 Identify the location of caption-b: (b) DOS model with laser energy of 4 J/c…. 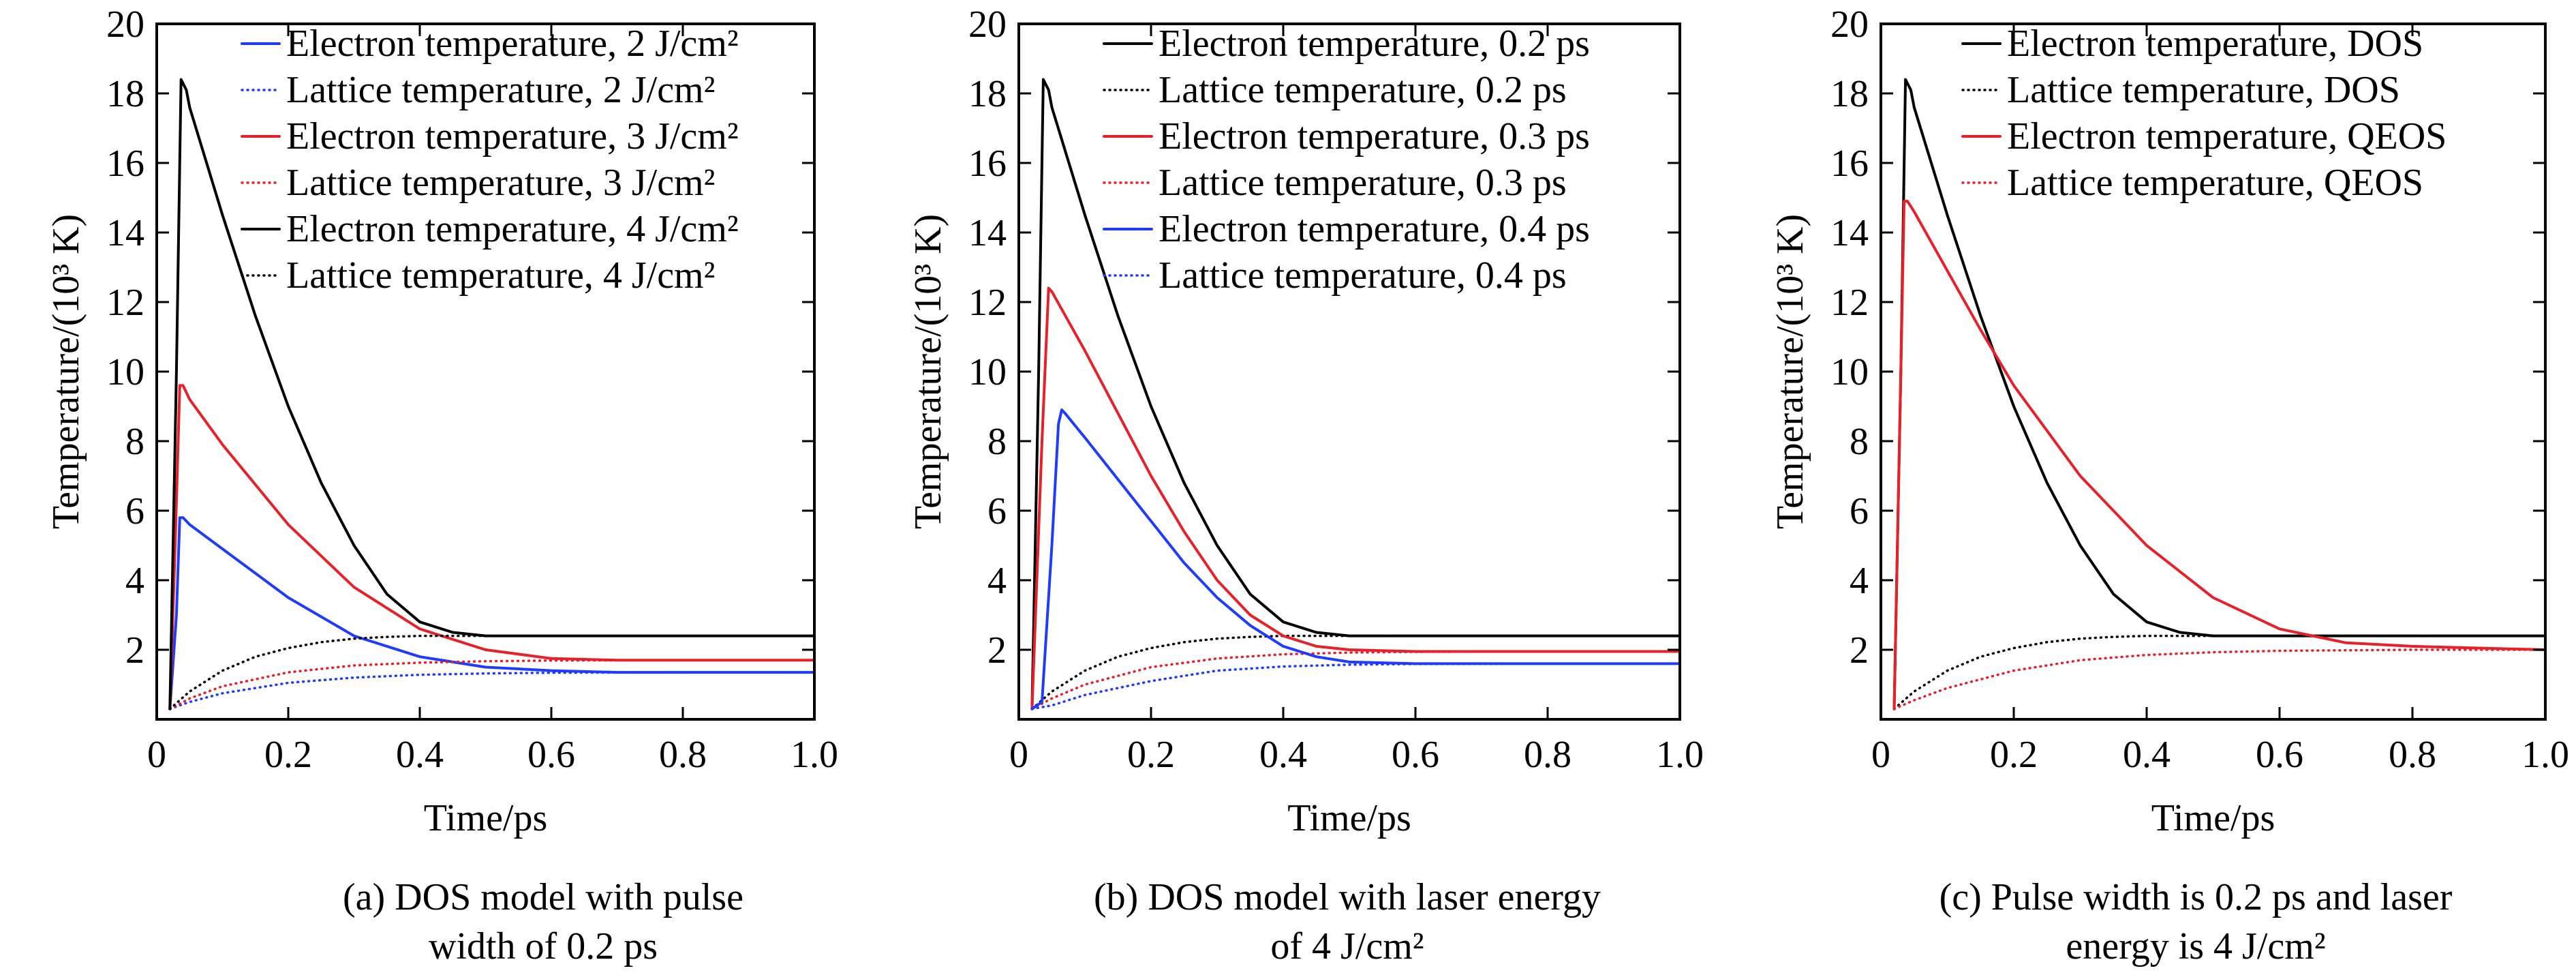
(1347, 922).